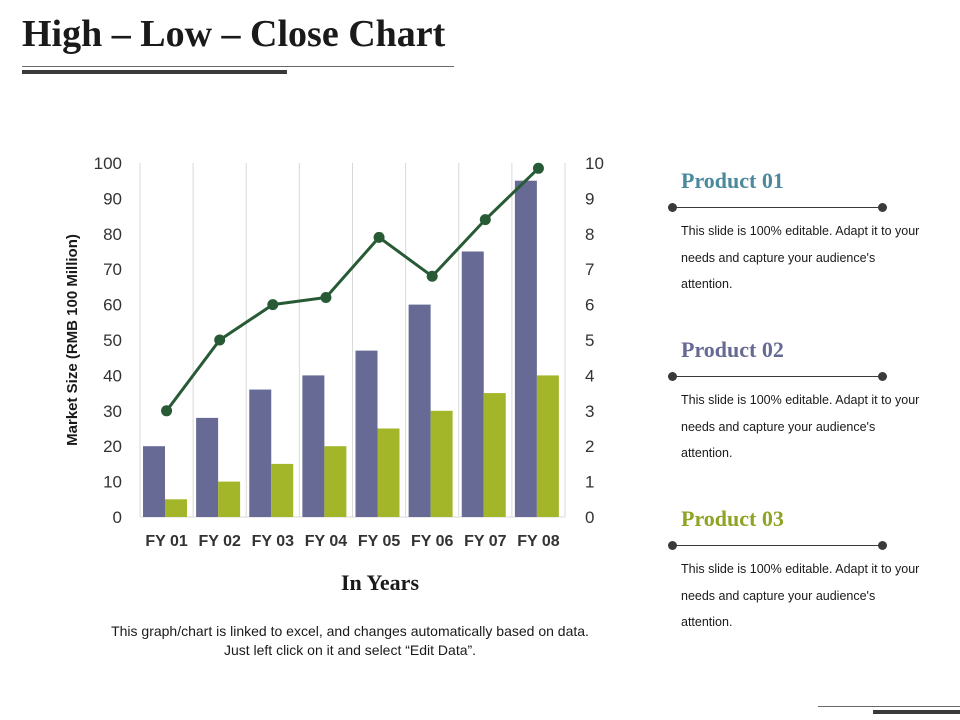 Image resolution: width=960 pixels, height=720 pixels. I want to click on y-tick-label-right: 7, so click(589, 269).